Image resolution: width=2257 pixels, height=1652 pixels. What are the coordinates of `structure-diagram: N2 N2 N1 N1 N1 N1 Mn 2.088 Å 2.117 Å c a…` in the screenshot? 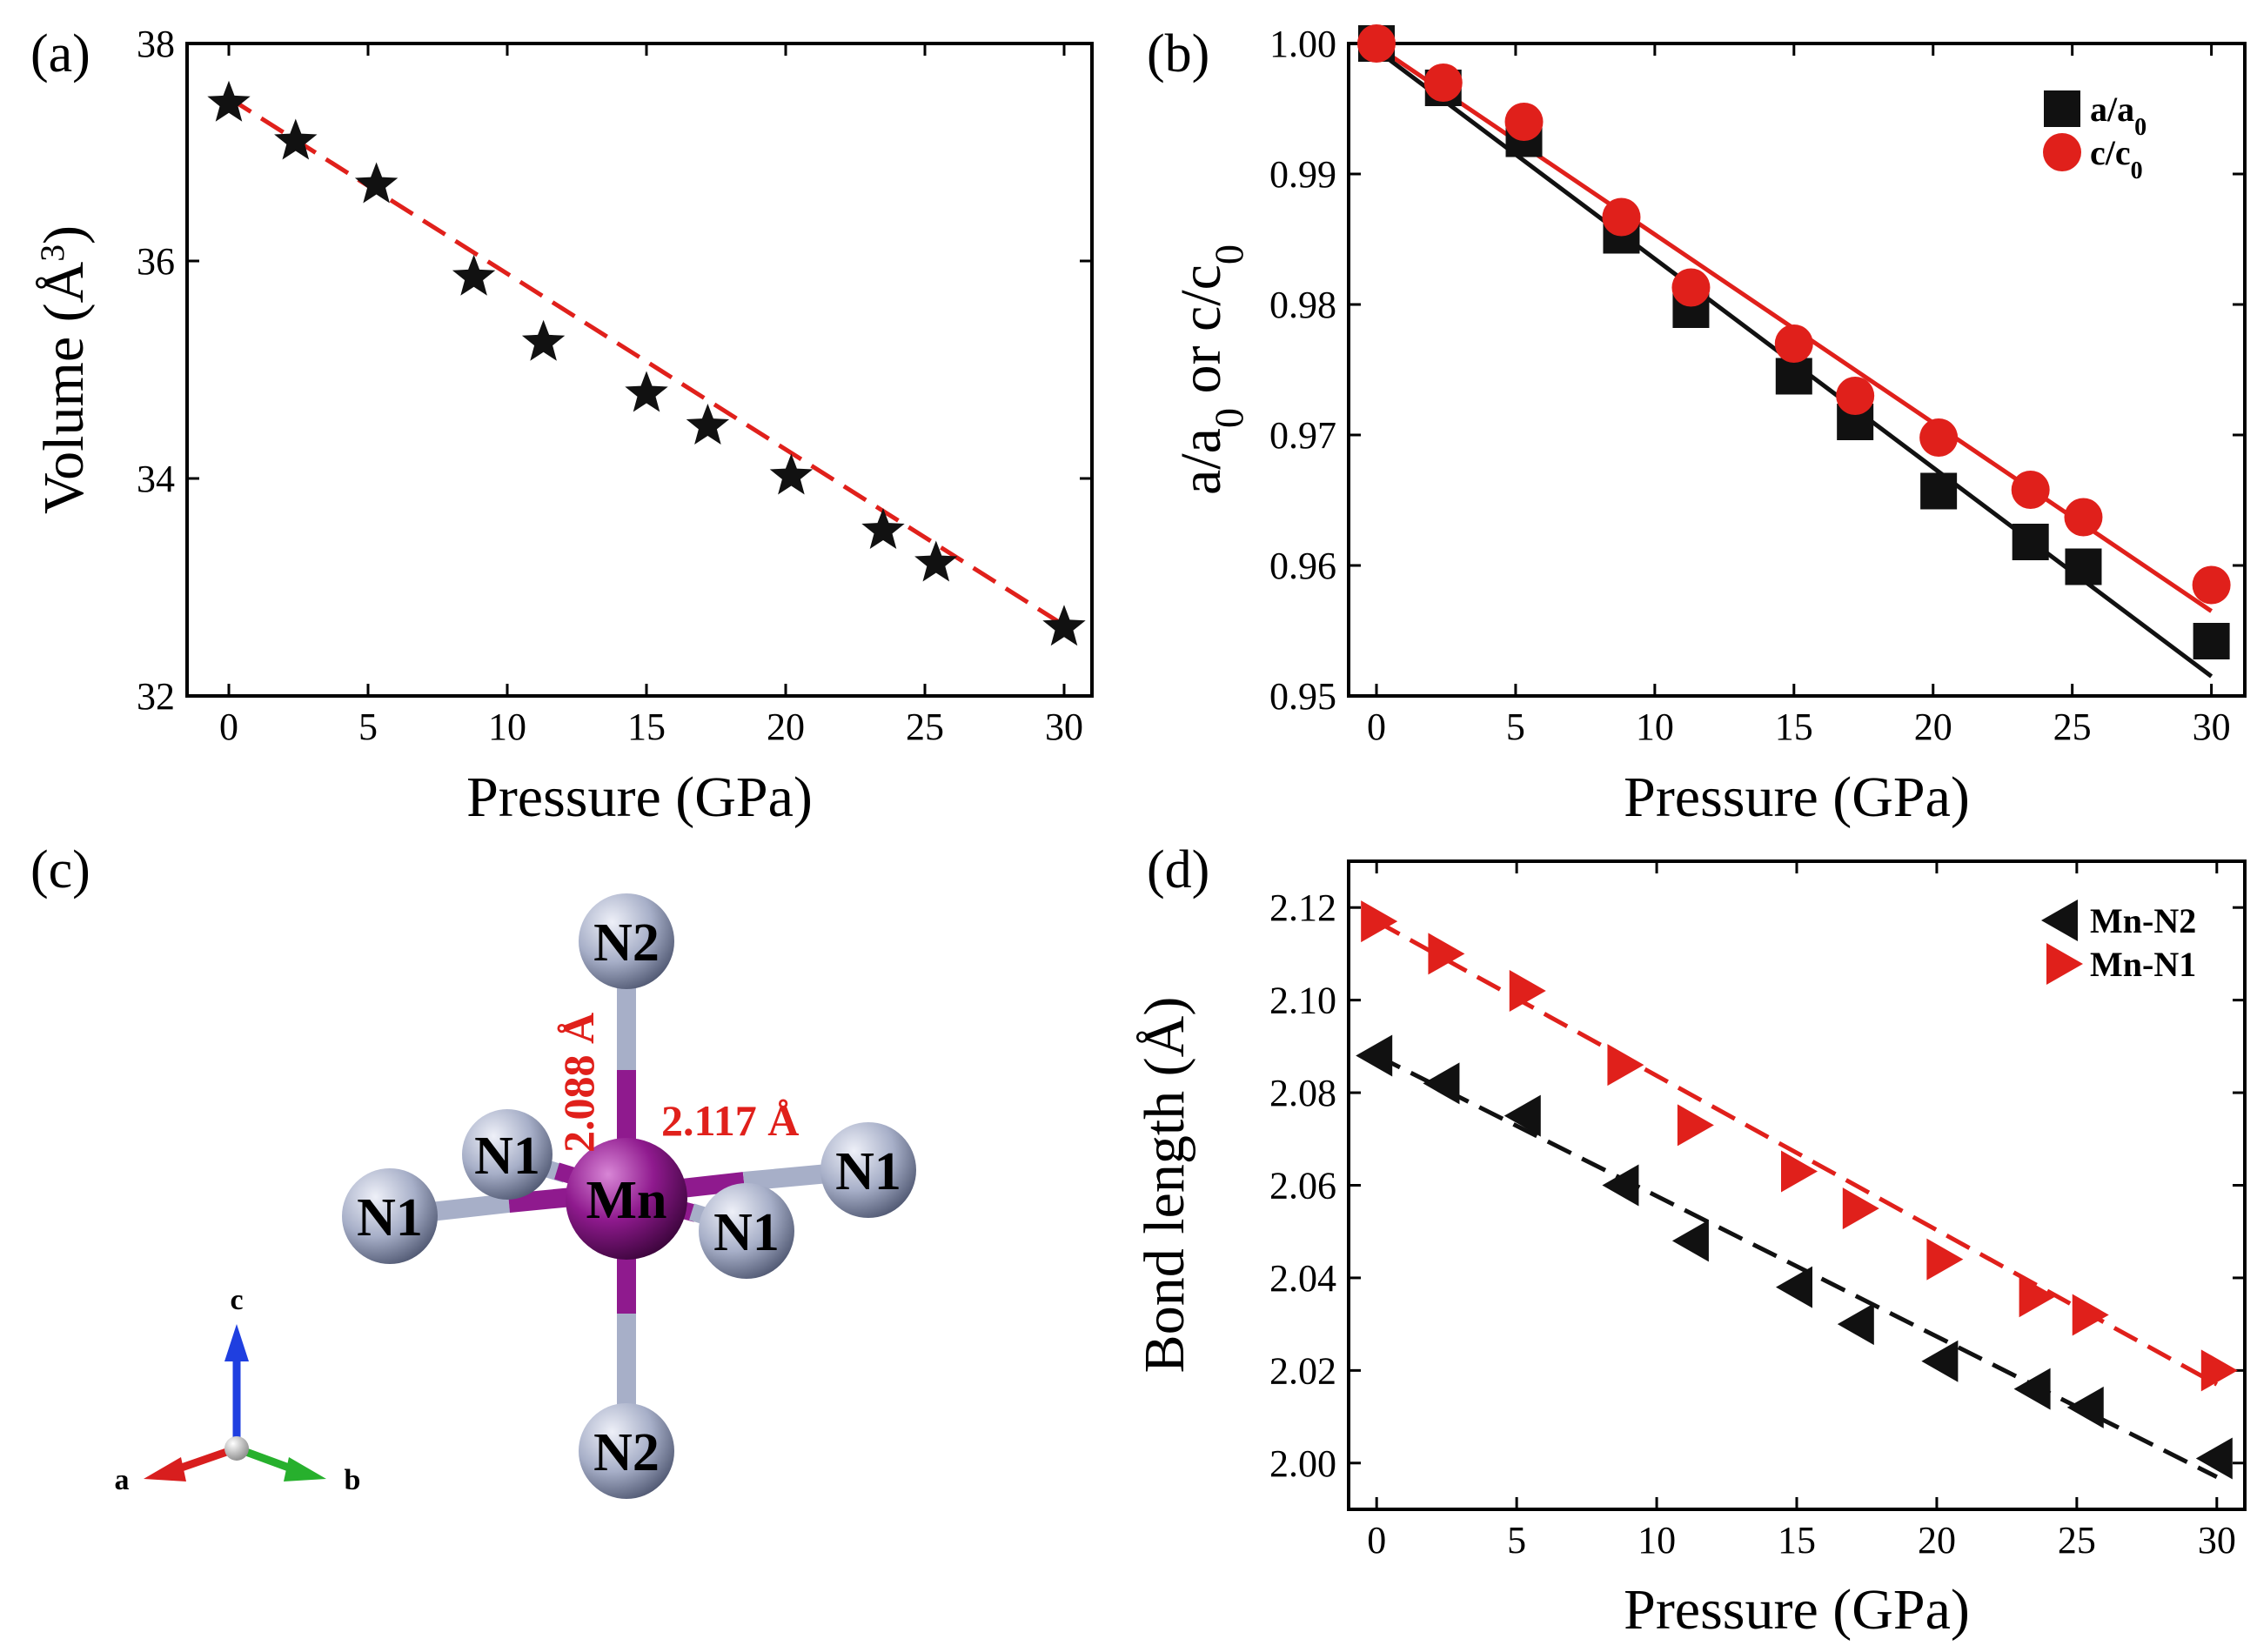 It's located at (515, 1196).